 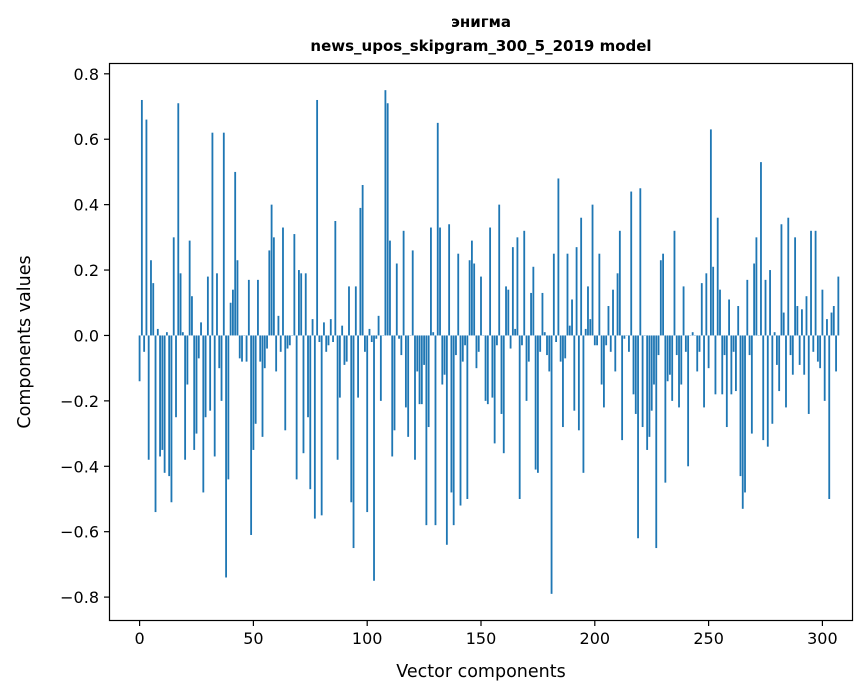 I want to click on y-tick-label-6: −0.4, so click(x=79, y=466).